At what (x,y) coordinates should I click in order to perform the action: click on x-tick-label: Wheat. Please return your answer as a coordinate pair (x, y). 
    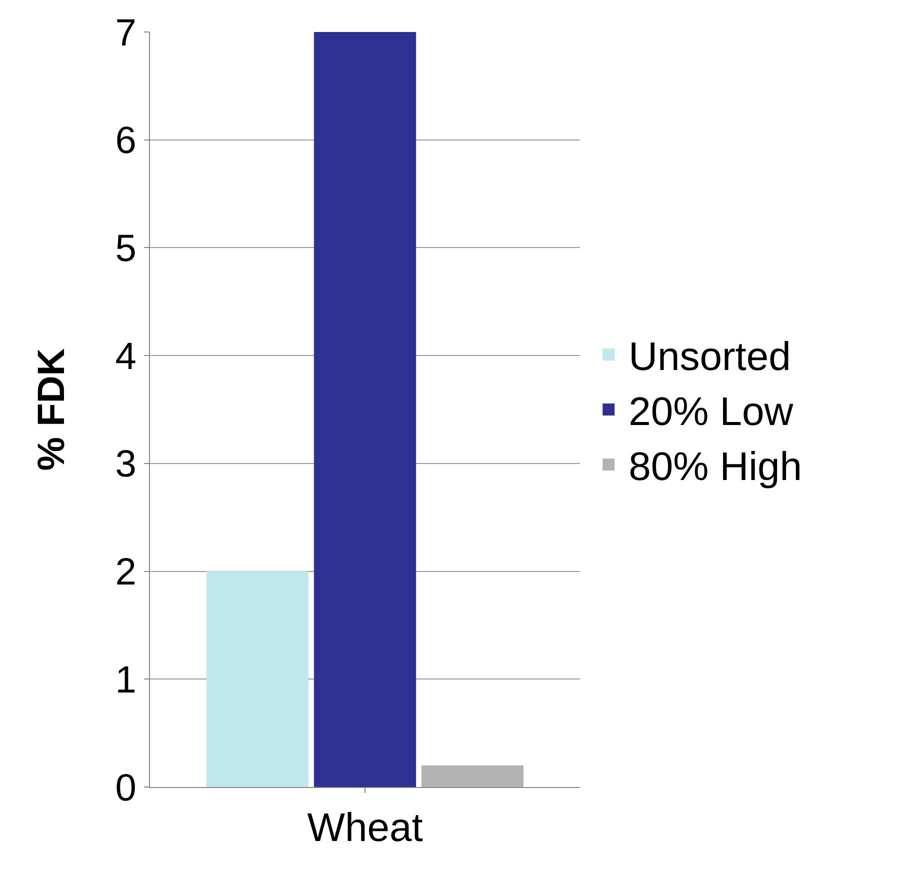
    Looking at the image, I should click on (365, 828).